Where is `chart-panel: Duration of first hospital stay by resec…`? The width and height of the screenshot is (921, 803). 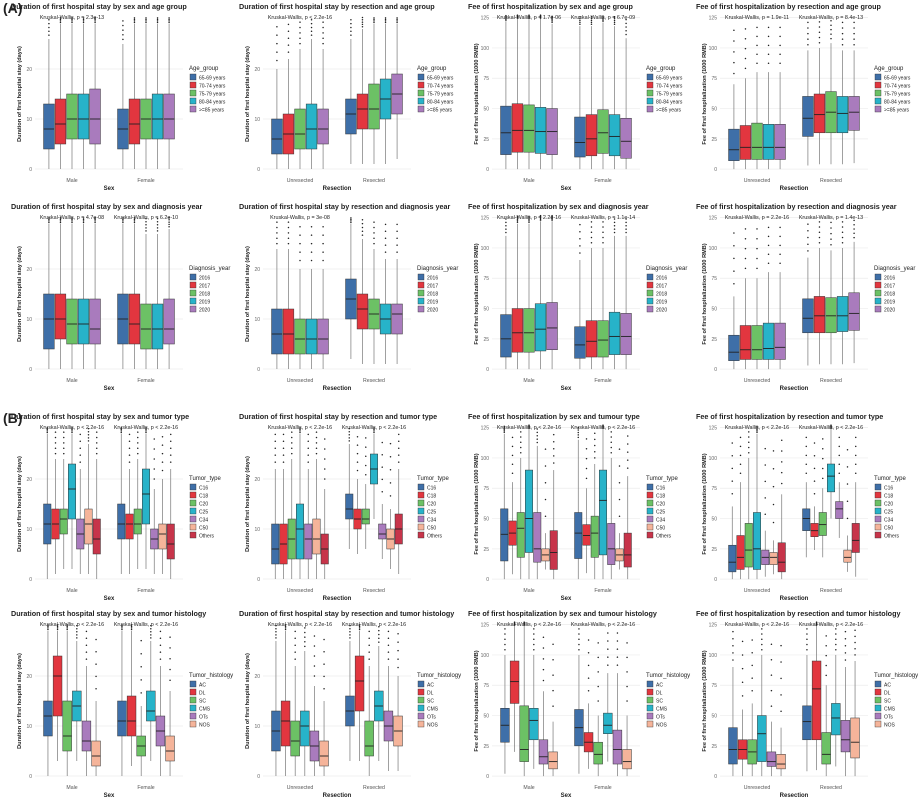
chart-panel: Duration of first hospital stay by resec… is located at coordinates (350, 704).